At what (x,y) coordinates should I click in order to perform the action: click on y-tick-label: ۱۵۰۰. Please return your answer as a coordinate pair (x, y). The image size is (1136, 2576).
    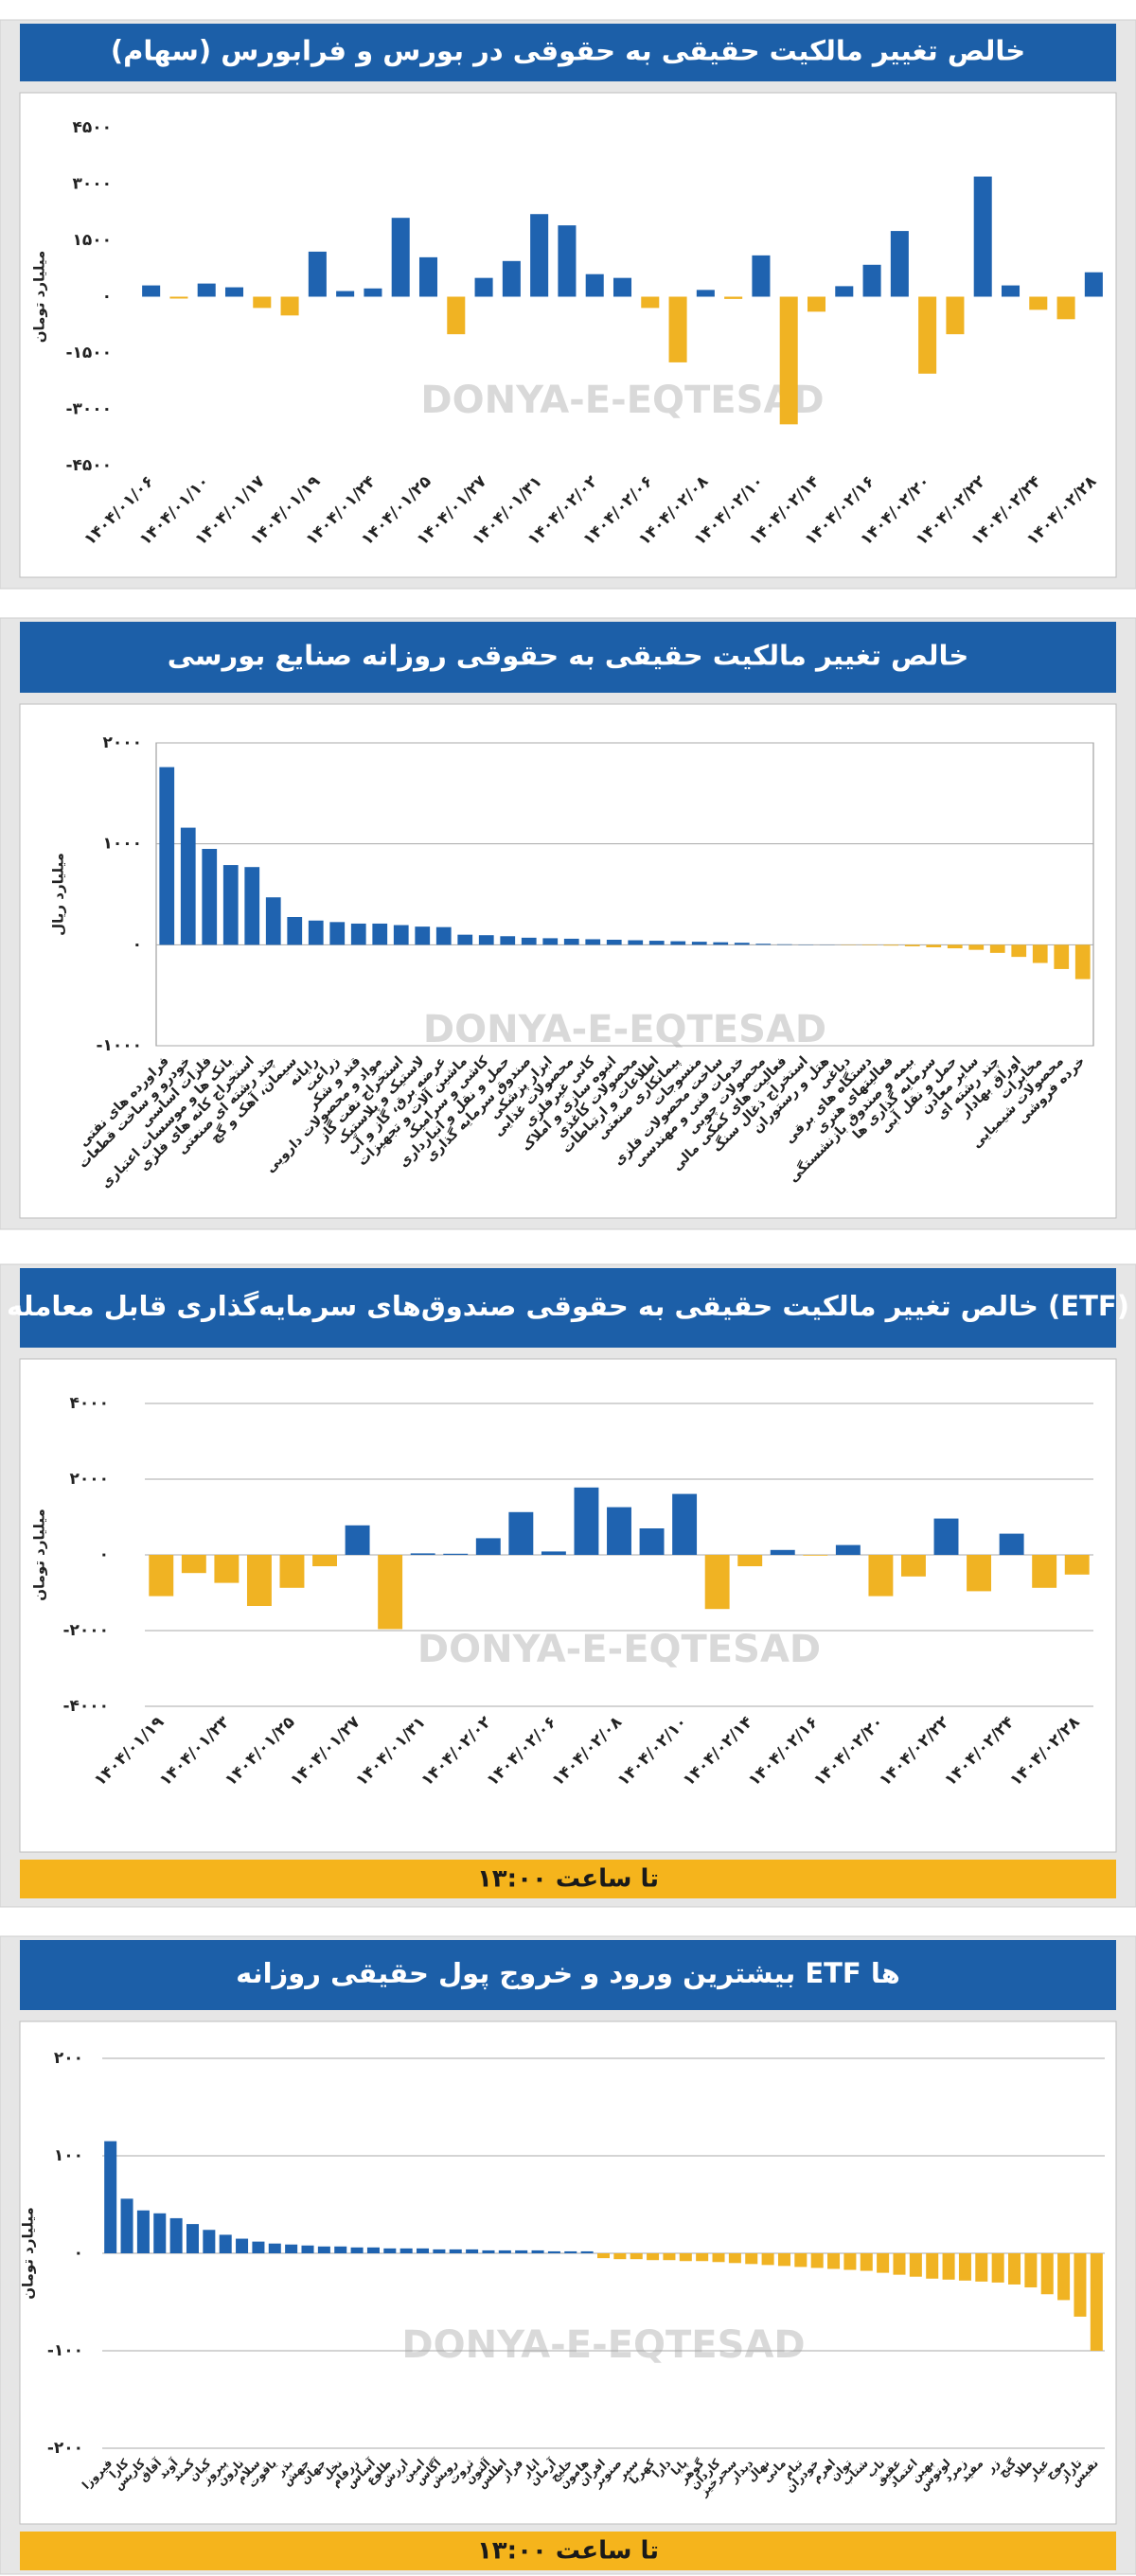
    Looking at the image, I should click on (92, 240).